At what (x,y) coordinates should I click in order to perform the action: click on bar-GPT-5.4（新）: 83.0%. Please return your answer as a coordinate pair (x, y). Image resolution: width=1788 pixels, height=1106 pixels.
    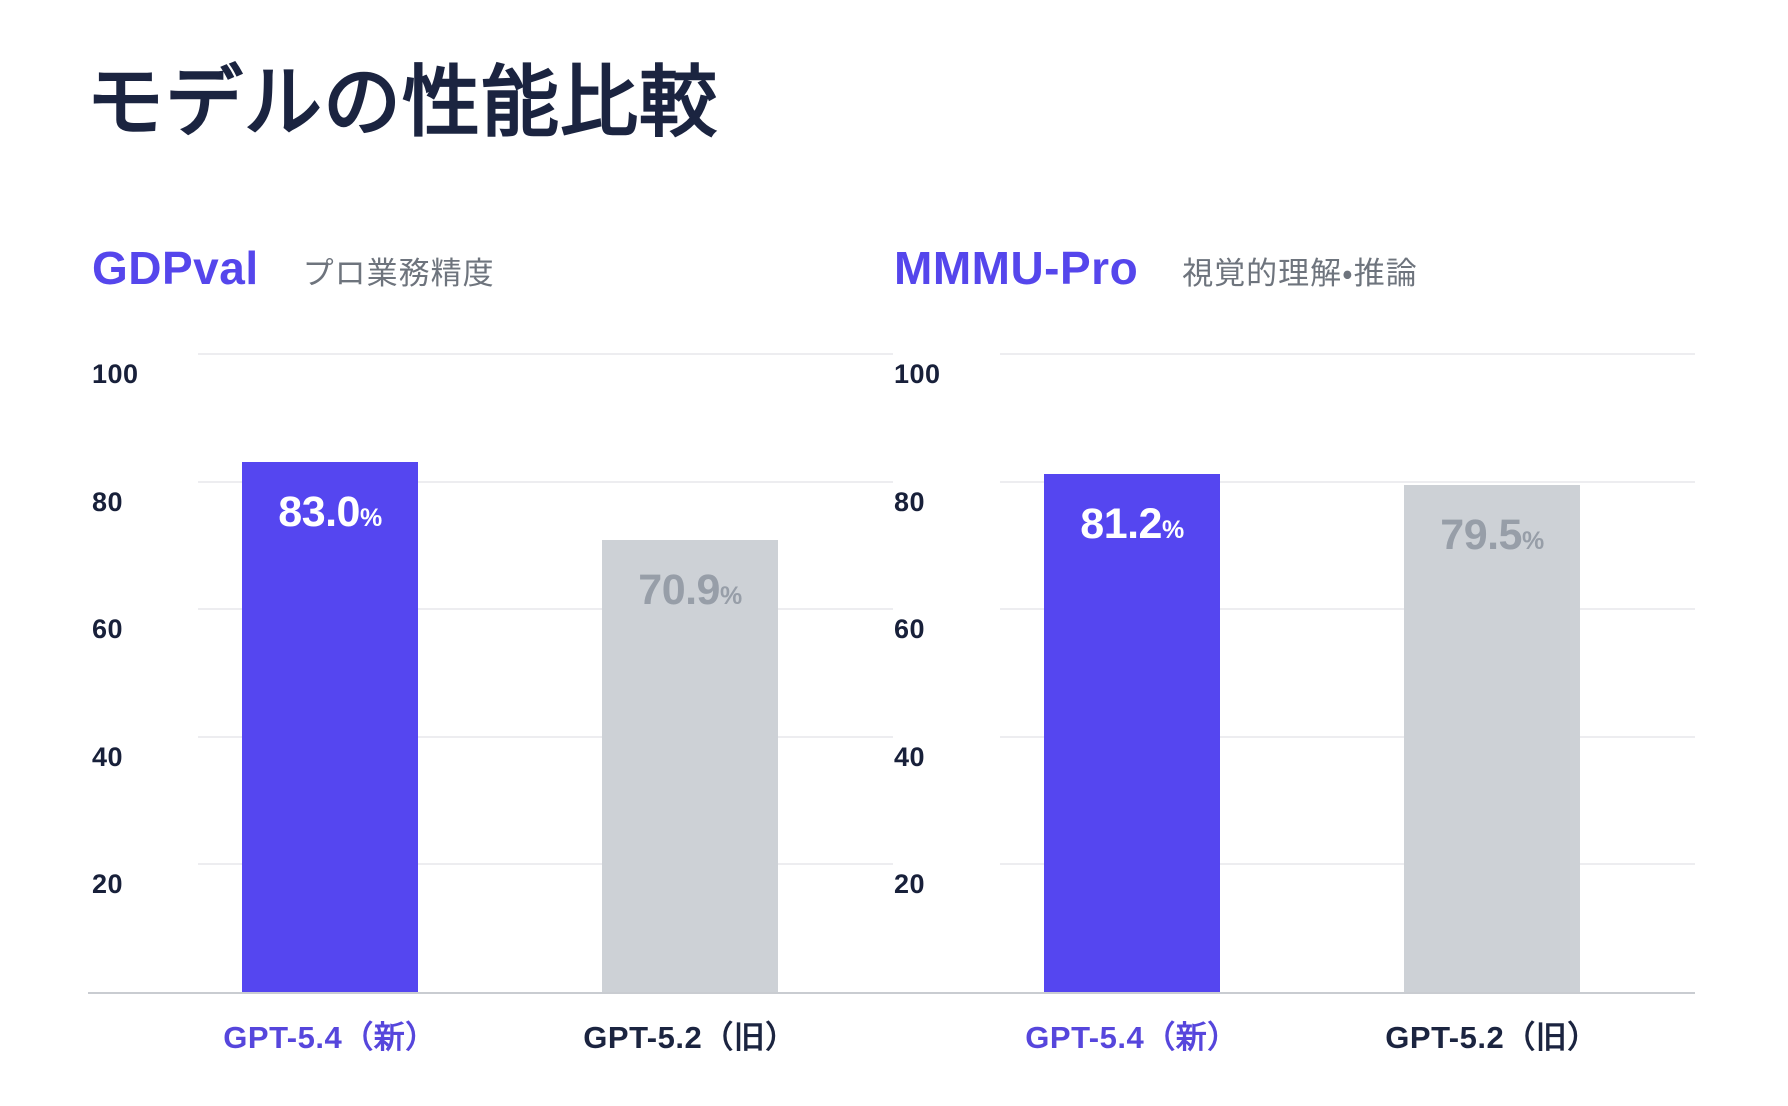
    Looking at the image, I should click on (330, 727).